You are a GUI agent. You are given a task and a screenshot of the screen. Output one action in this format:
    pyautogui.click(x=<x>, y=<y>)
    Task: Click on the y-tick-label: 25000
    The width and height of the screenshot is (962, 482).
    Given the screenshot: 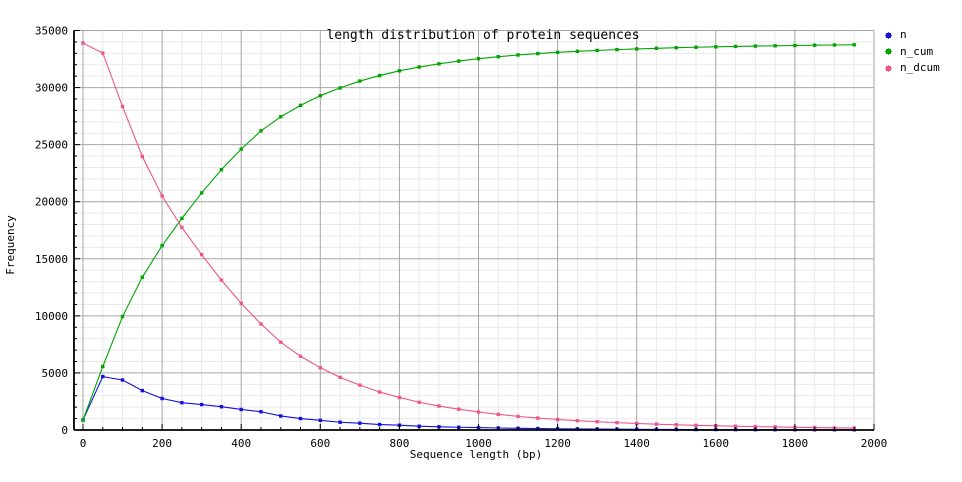 What is the action you would take?
    pyautogui.click(x=51, y=145)
    